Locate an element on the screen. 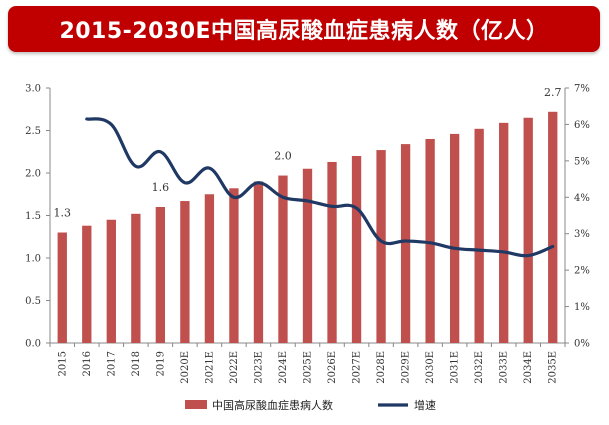  legend-label-bar: 中国高尿酸血症患病人数 is located at coordinates (272, 405).